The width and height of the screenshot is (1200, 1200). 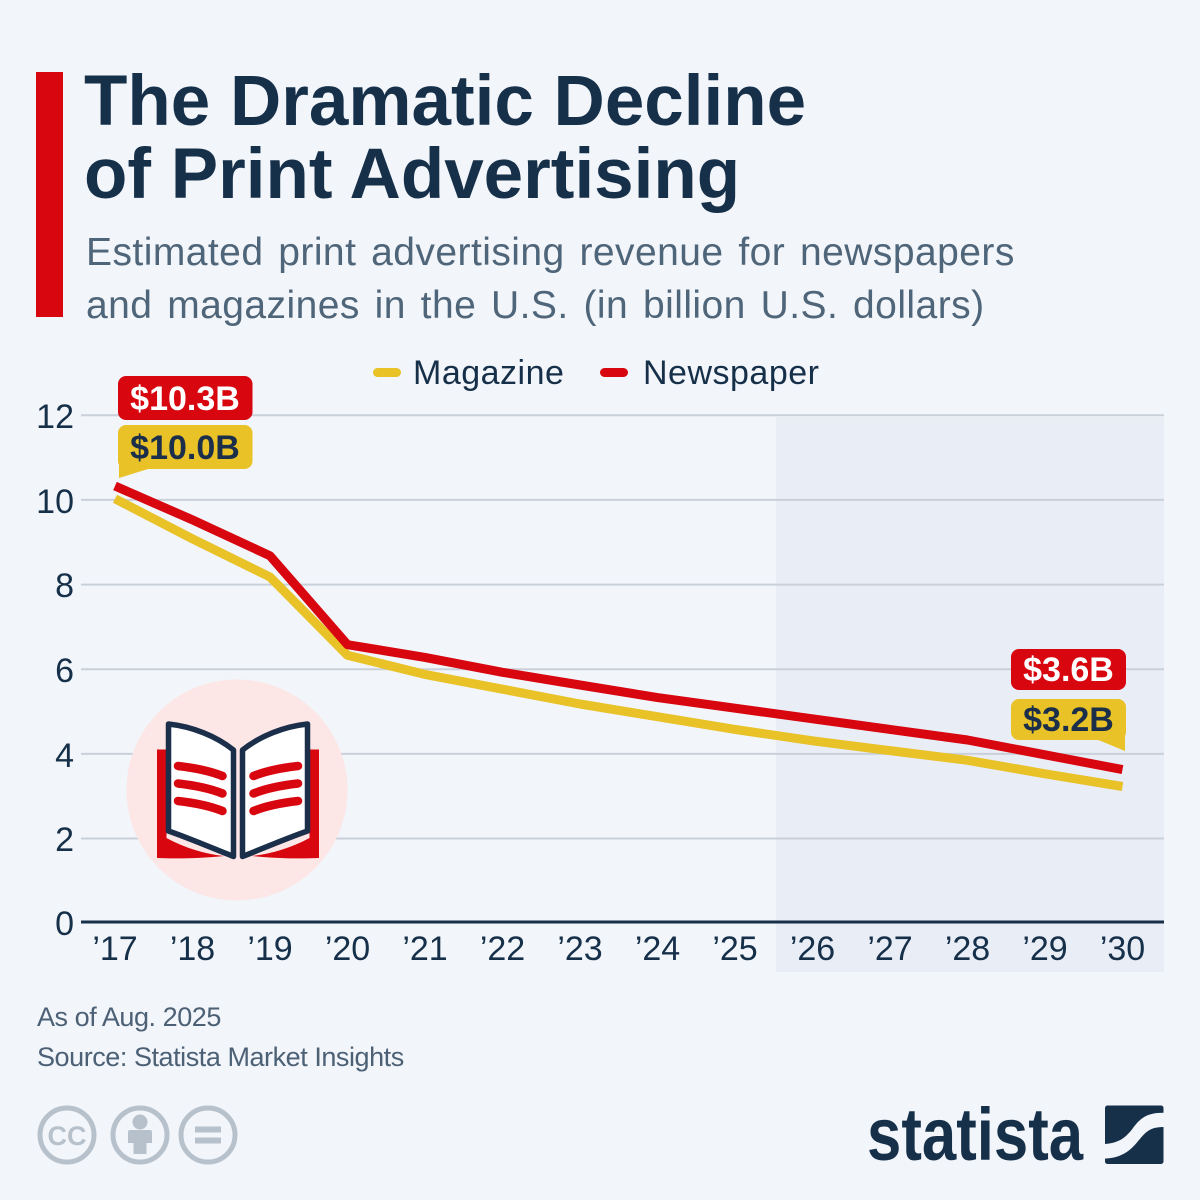 What do you see at coordinates (424, 949) in the screenshot?
I see `svg-text: ’21` at bounding box center [424, 949].